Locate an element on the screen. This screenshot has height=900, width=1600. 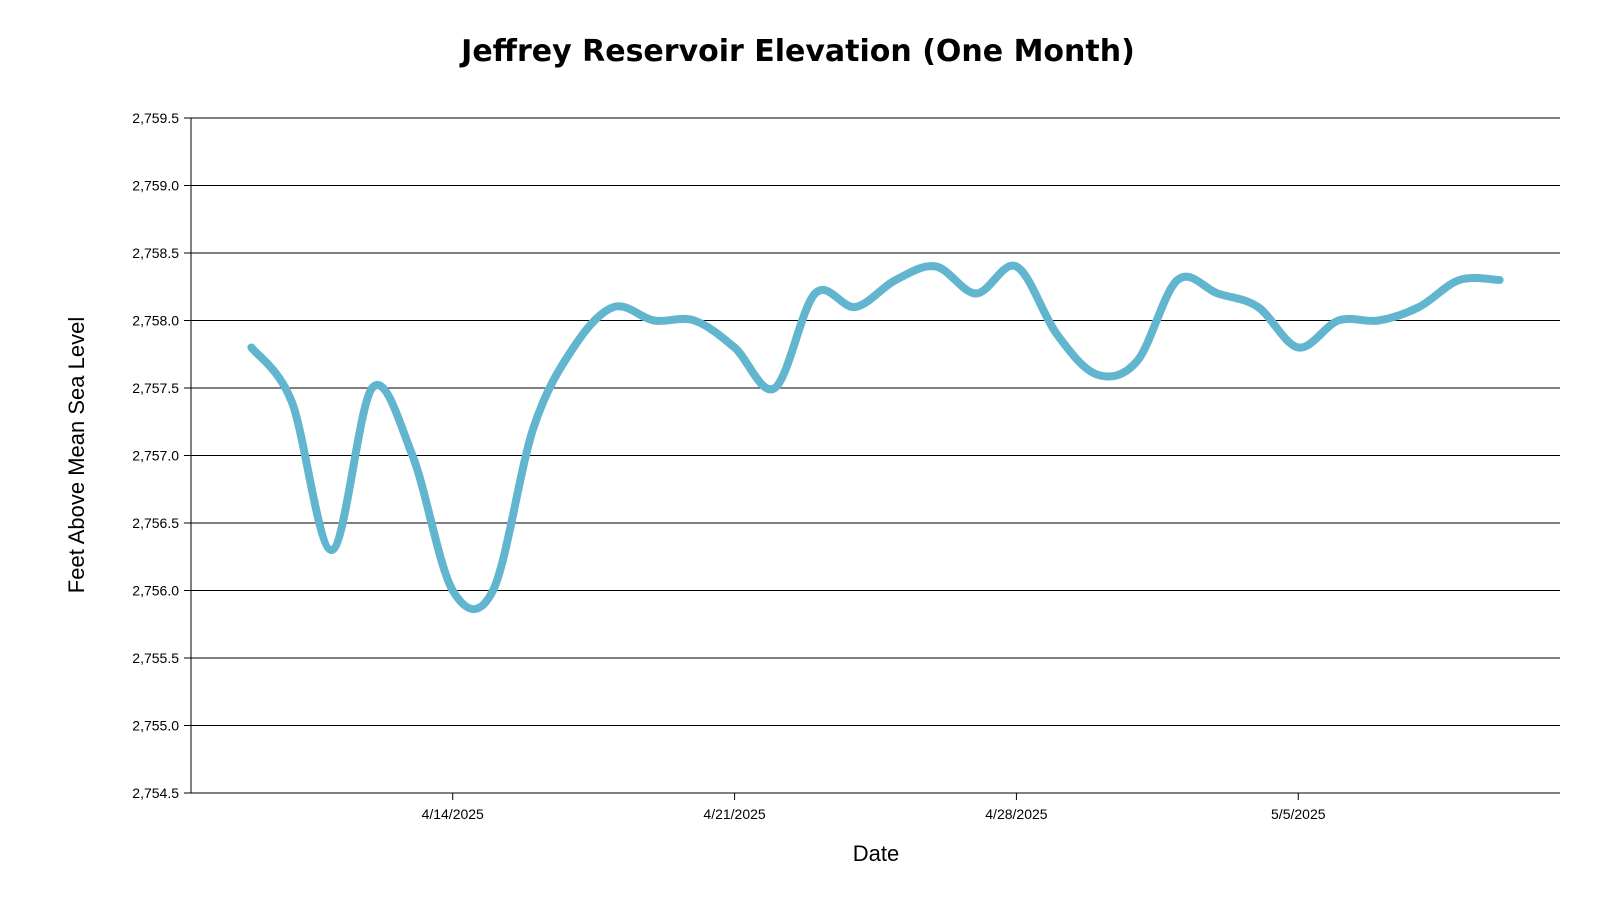
y-tick-label: 2,755.0 is located at coordinates (155, 726).